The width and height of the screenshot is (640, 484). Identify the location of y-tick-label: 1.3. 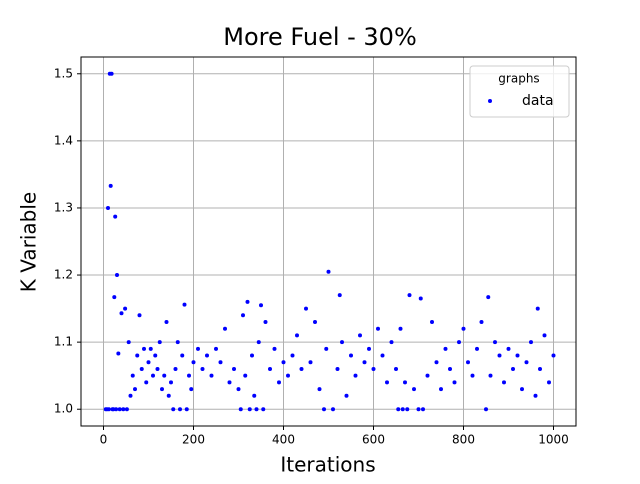
(63, 207).